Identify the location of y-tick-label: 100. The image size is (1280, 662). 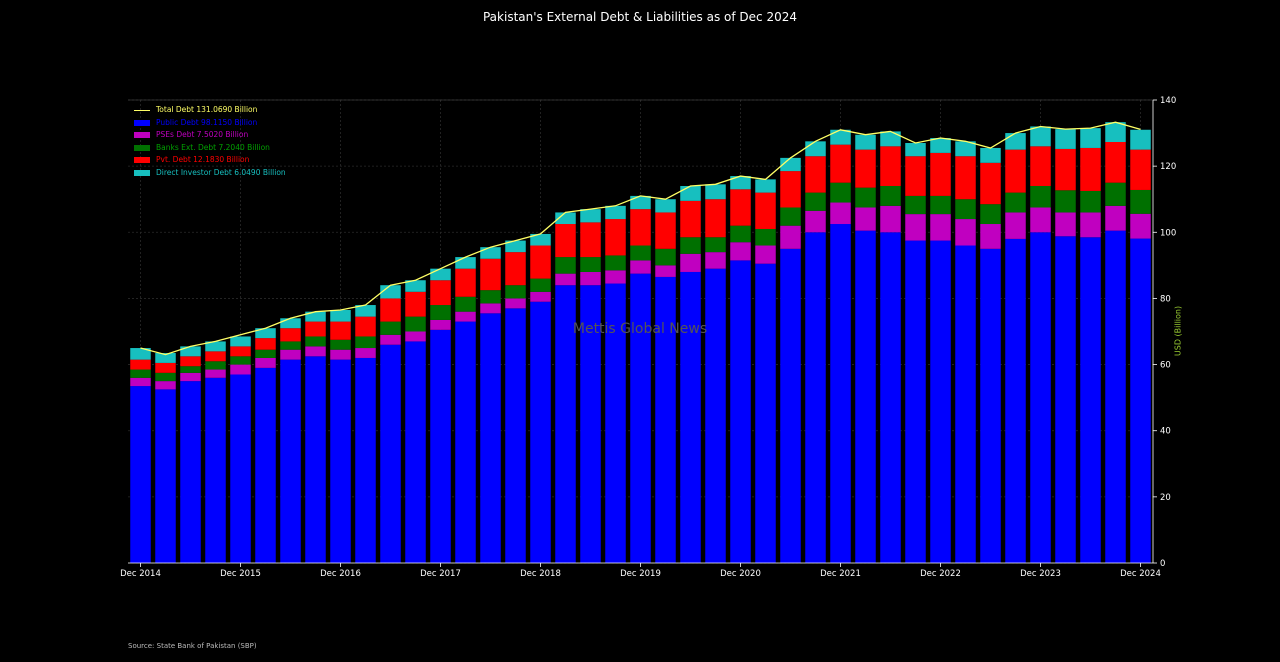
(1168, 233).